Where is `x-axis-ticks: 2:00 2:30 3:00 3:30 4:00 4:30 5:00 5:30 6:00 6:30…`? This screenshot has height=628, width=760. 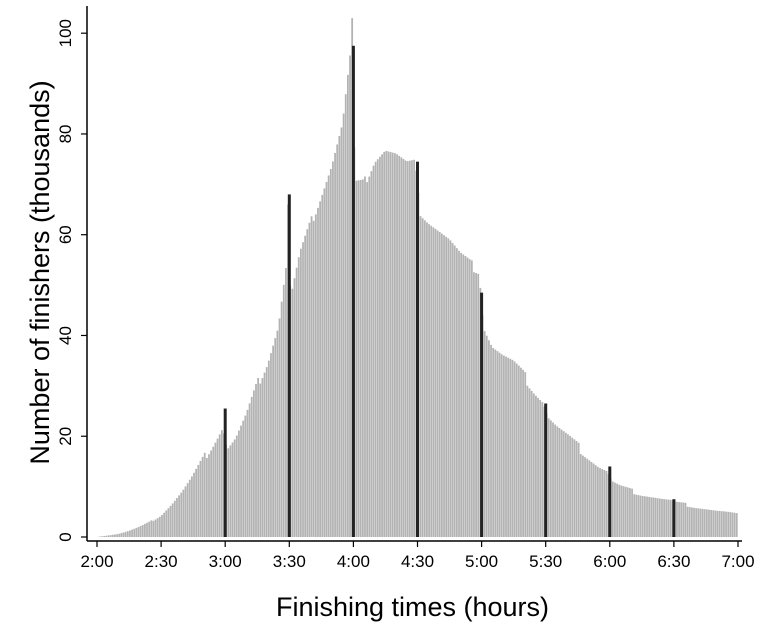 x-axis-ticks: 2:00 2:30 3:00 3:30 4:00 4:30 5:00 5:30 6:00 6:30… is located at coordinates (417, 556).